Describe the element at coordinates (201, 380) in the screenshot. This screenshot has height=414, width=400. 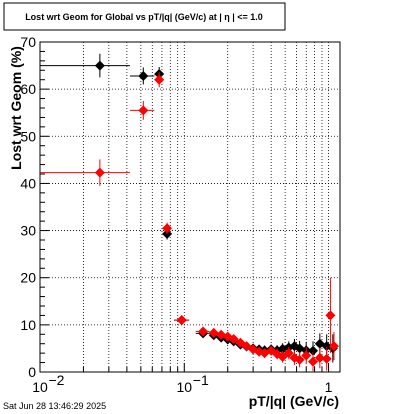
I see `x-tick-exponent: −1` at that location.